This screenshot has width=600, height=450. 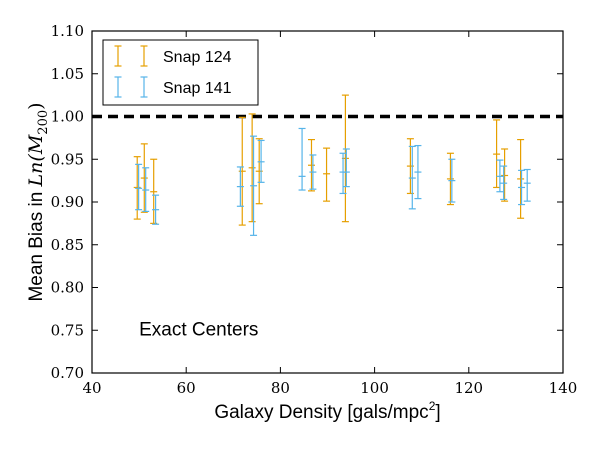 What do you see at coordinates (67, 31) in the screenshot?
I see `y-tick-label: 1.10` at bounding box center [67, 31].